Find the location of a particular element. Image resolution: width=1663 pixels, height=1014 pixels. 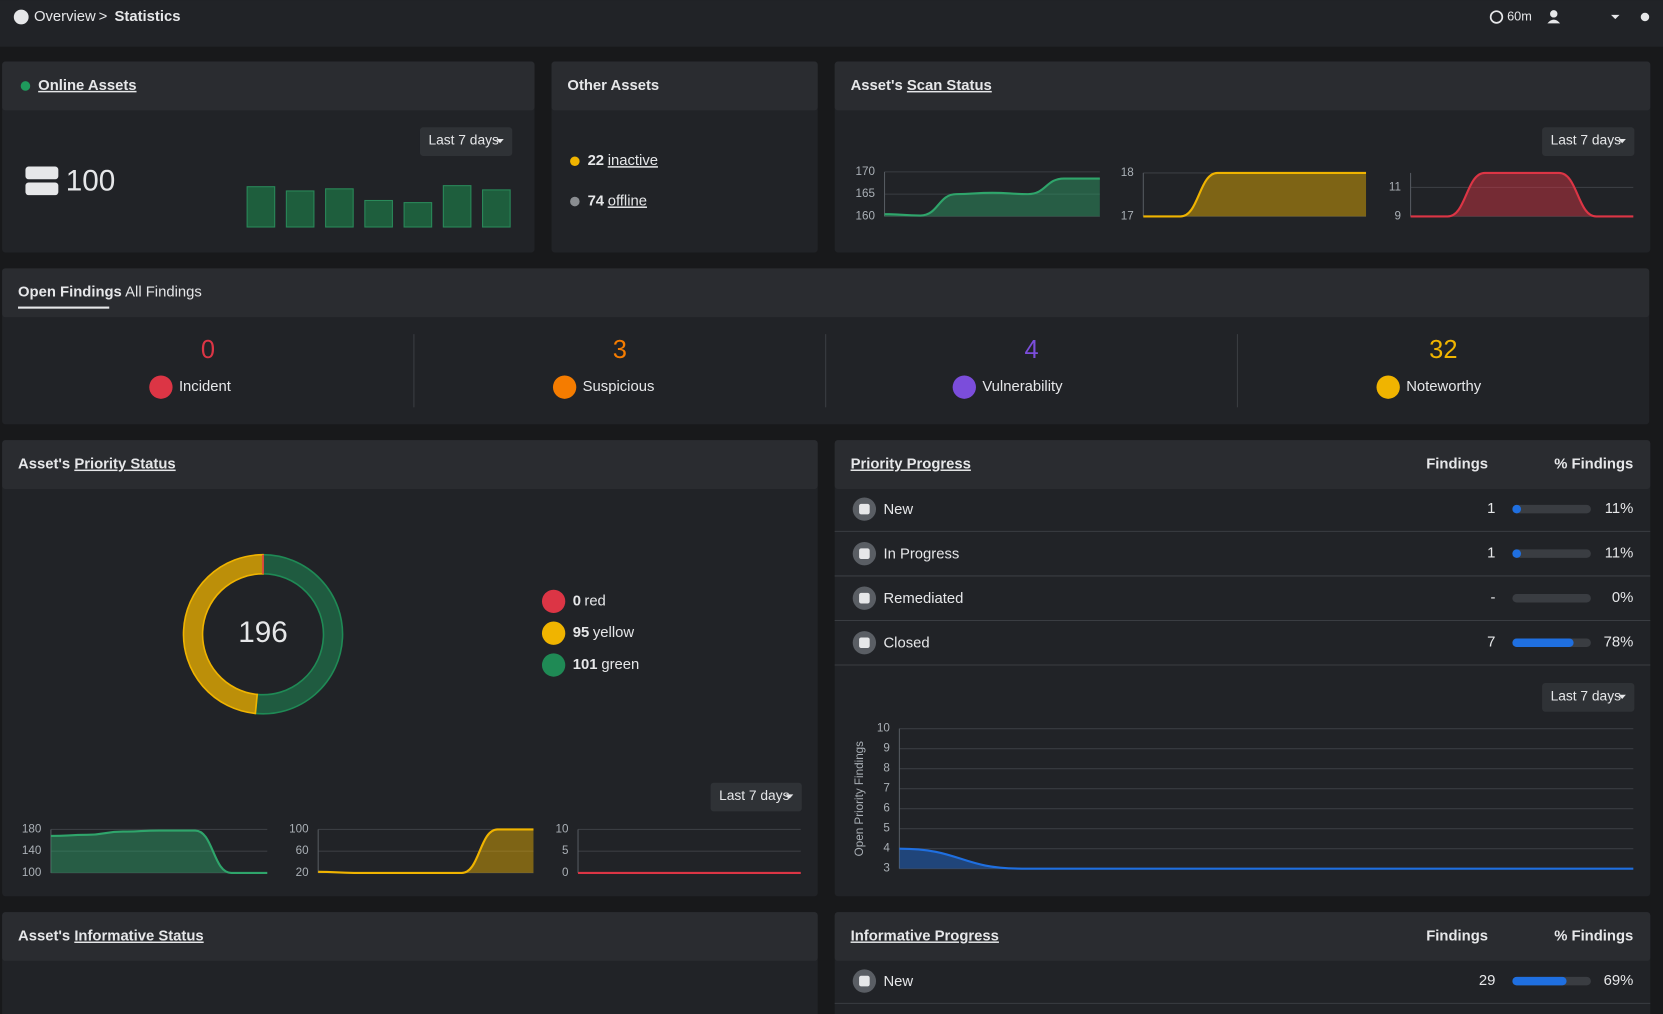

y-tick-label: 11 is located at coordinates (1395, 186).